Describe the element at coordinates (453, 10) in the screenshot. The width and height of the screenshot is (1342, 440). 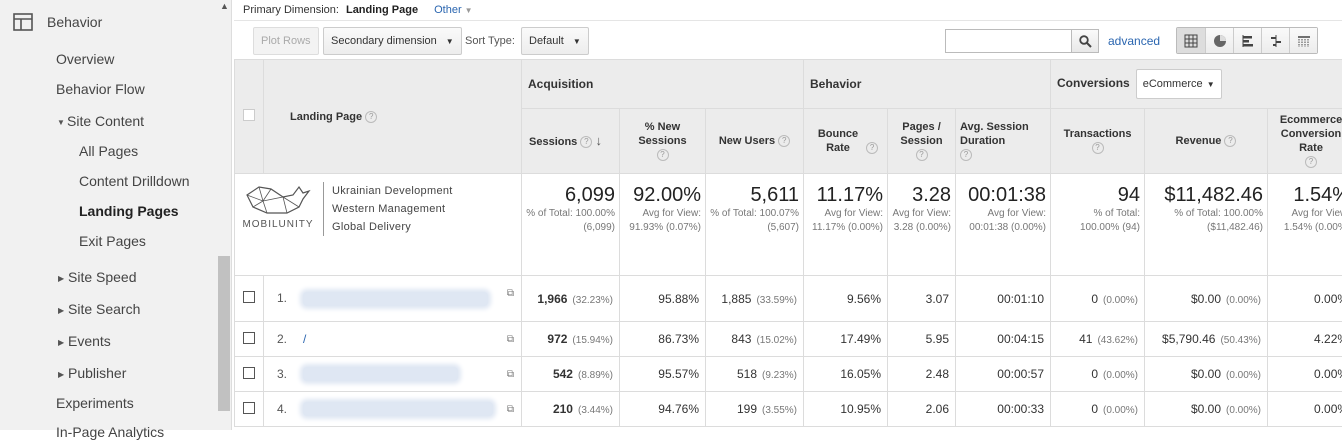
I see `primary-dimension-other: Other ▼` at that location.